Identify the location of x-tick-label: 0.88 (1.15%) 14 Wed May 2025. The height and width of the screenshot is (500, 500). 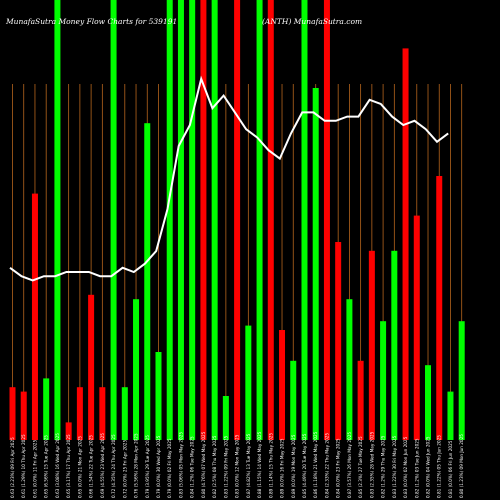
(259, 464).